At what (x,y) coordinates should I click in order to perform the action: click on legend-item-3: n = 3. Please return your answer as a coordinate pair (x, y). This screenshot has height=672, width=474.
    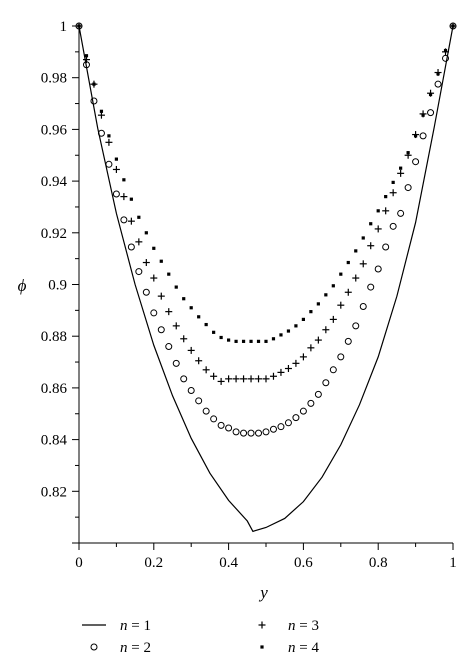
    Looking at the image, I should click on (288, 626).